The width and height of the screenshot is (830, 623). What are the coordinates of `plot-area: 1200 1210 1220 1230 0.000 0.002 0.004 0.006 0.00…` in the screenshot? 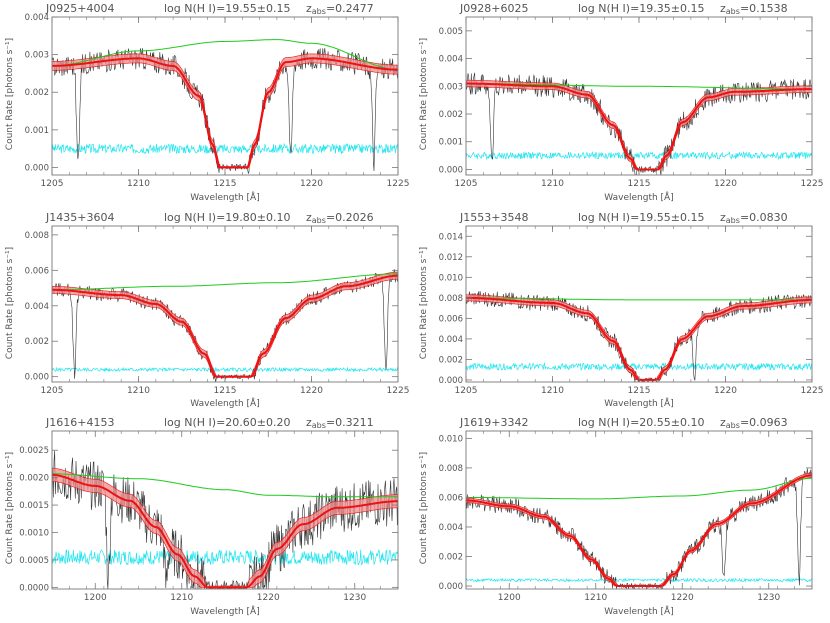 It's located at (626, 516).